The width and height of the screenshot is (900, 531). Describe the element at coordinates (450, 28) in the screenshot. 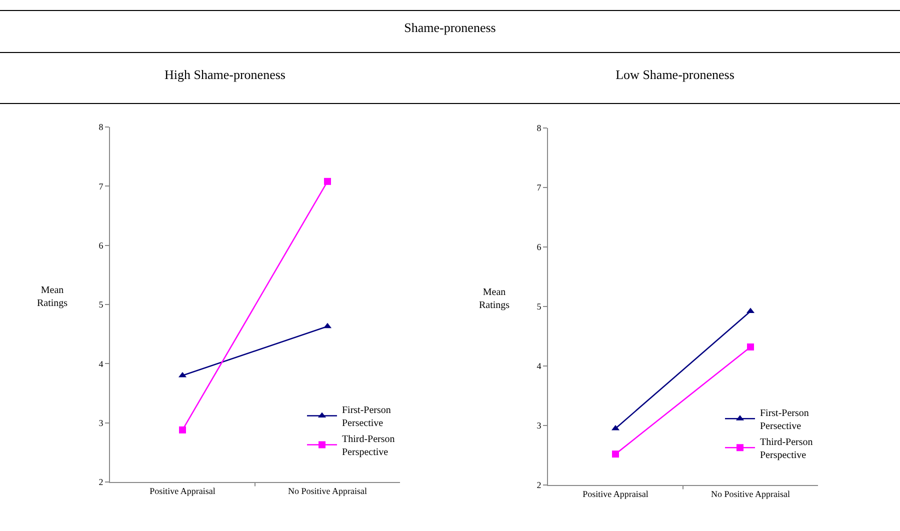

I see `text: Shame-proneness` at that location.